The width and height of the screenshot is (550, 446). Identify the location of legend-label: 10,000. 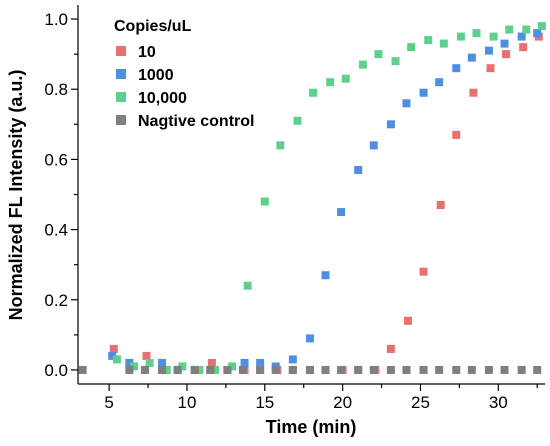
(162, 98).